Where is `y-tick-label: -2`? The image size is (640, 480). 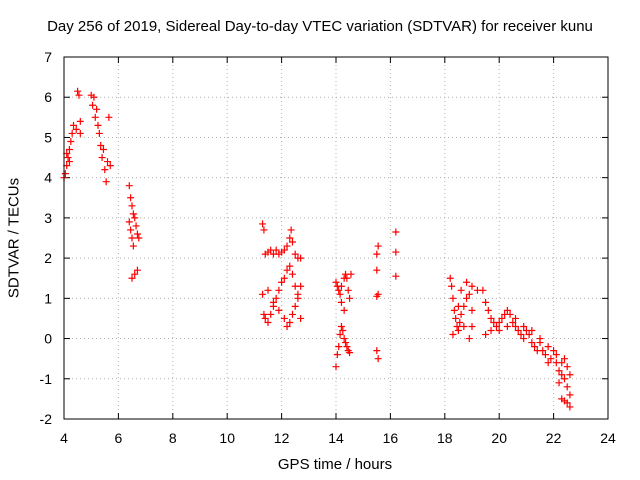 y-tick-label: -2 is located at coordinates (46, 419).